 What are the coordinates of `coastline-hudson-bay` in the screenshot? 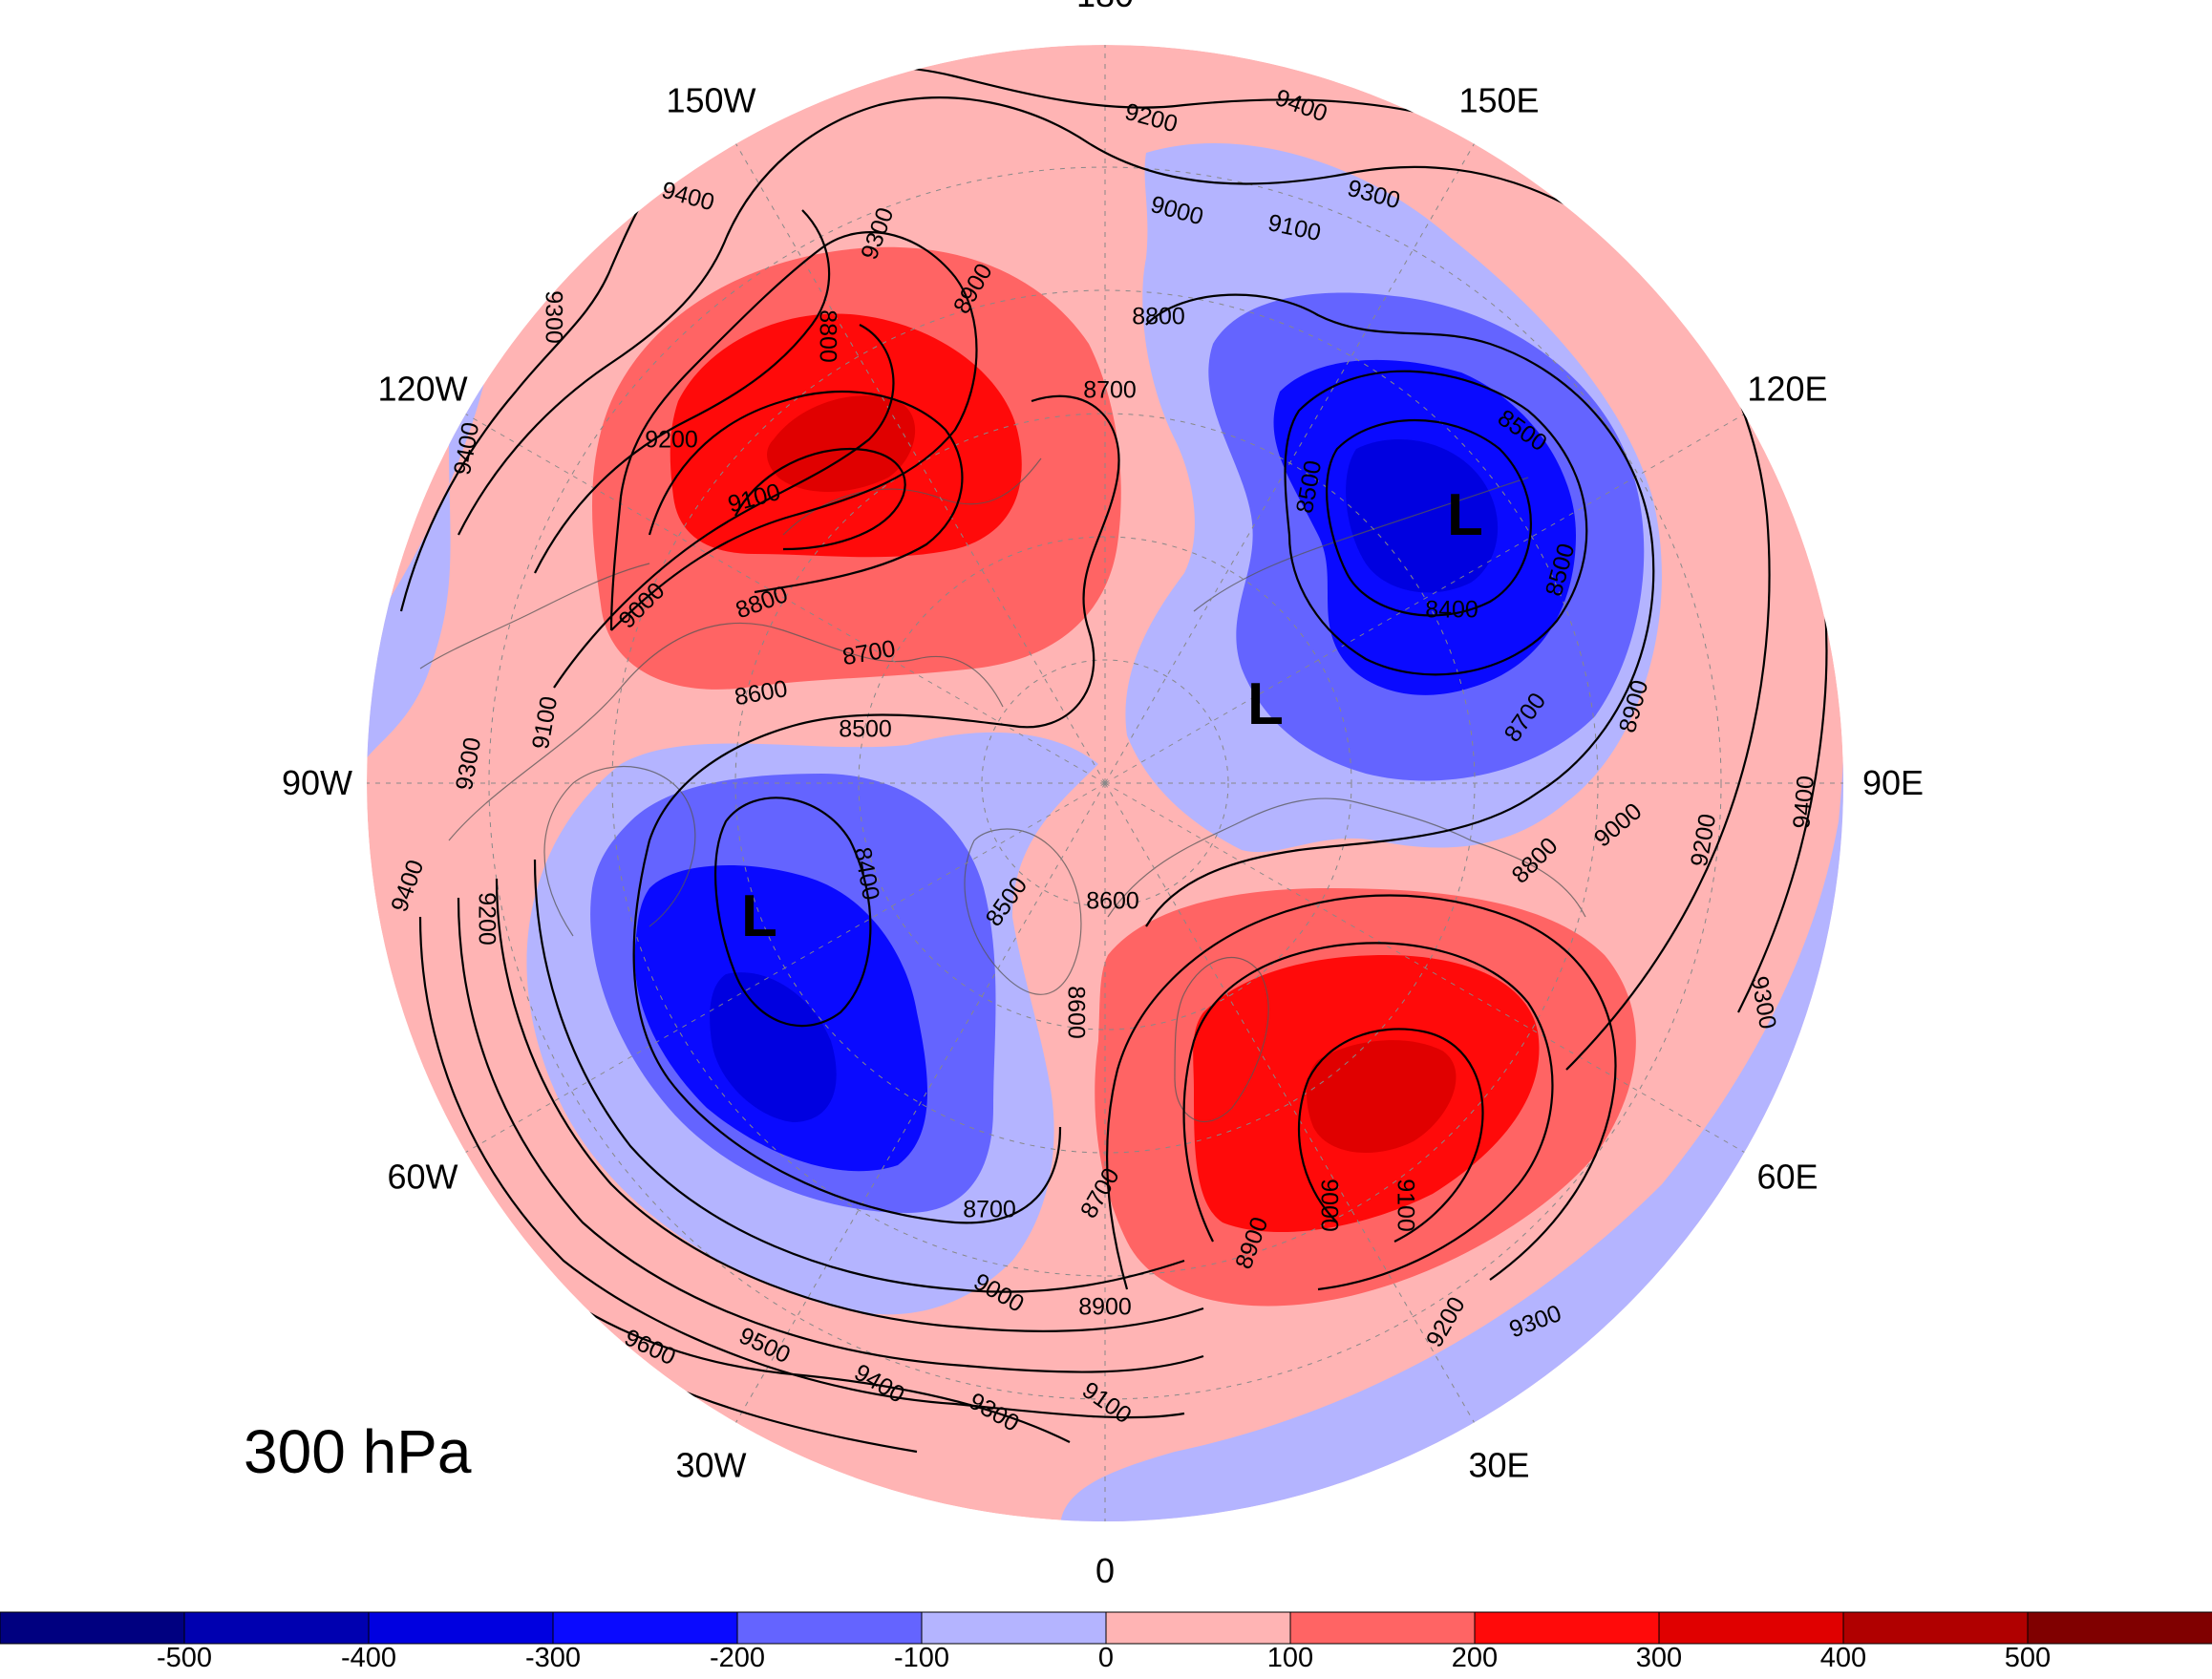 It's located at (619, 851).